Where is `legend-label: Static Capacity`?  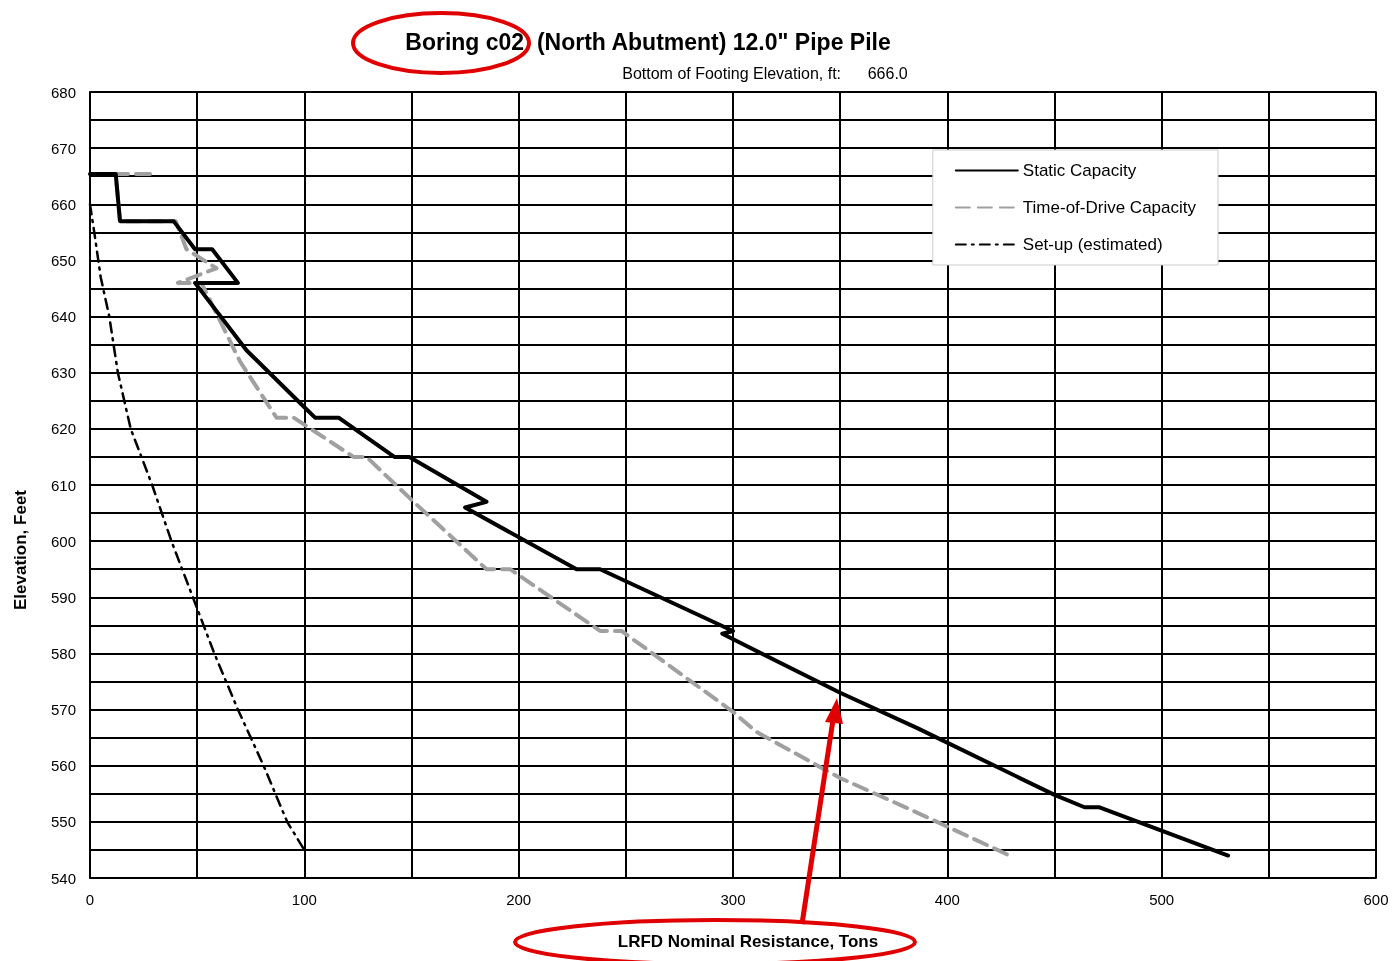 legend-label: Static Capacity is located at coordinates (1079, 170).